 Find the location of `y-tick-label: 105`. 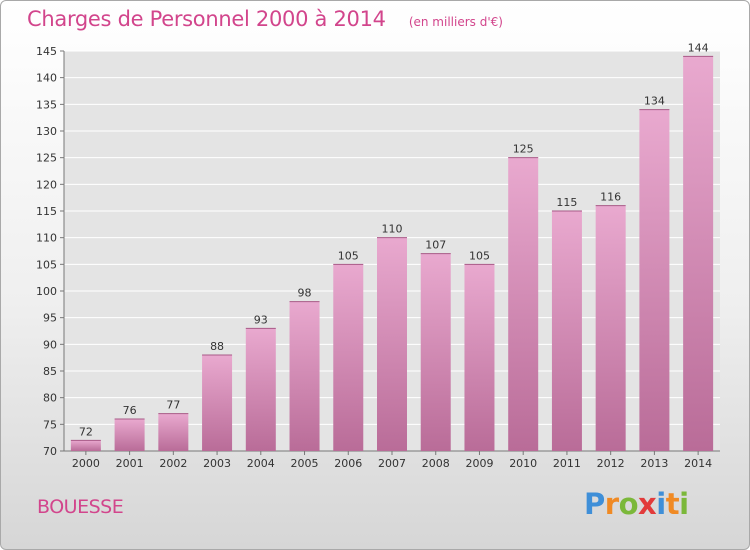

y-tick-label: 105 is located at coordinates (46, 264).